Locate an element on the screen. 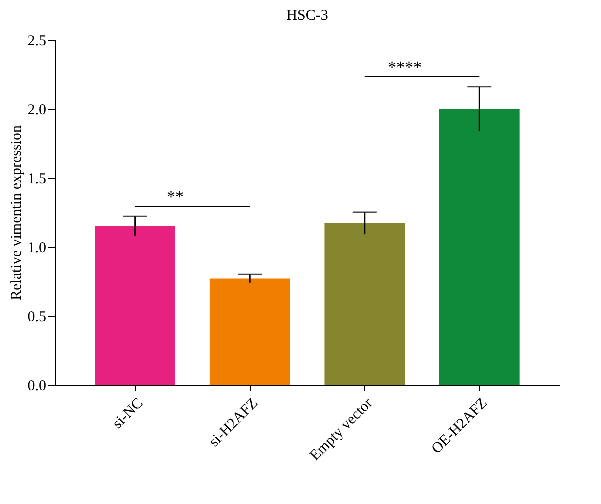  chart-title: HSC-3 is located at coordinates (307, 16).